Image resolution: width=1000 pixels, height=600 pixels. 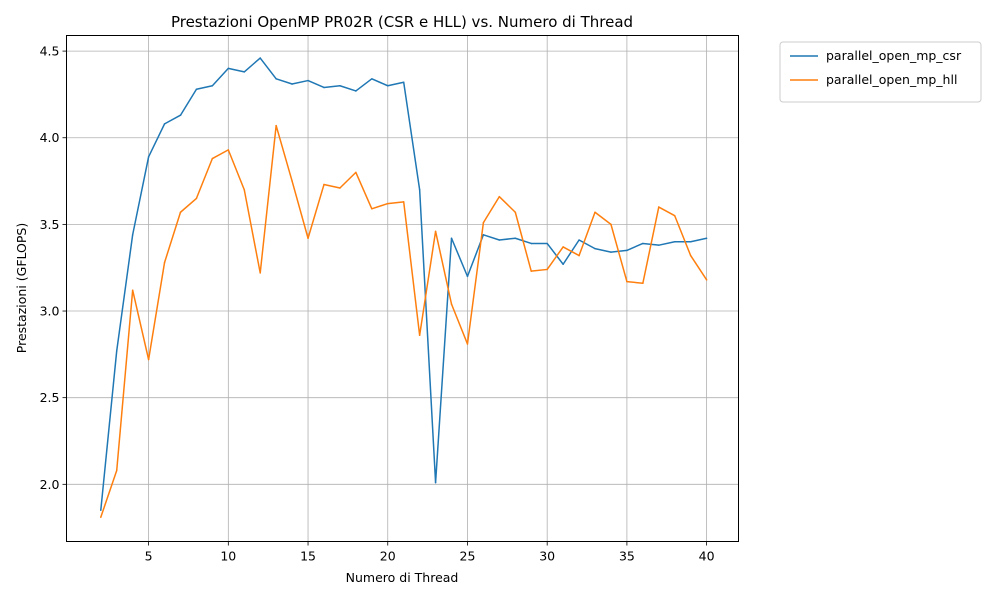 I want to click on y-tick-label: 2.5, so click(x=50, y=397).